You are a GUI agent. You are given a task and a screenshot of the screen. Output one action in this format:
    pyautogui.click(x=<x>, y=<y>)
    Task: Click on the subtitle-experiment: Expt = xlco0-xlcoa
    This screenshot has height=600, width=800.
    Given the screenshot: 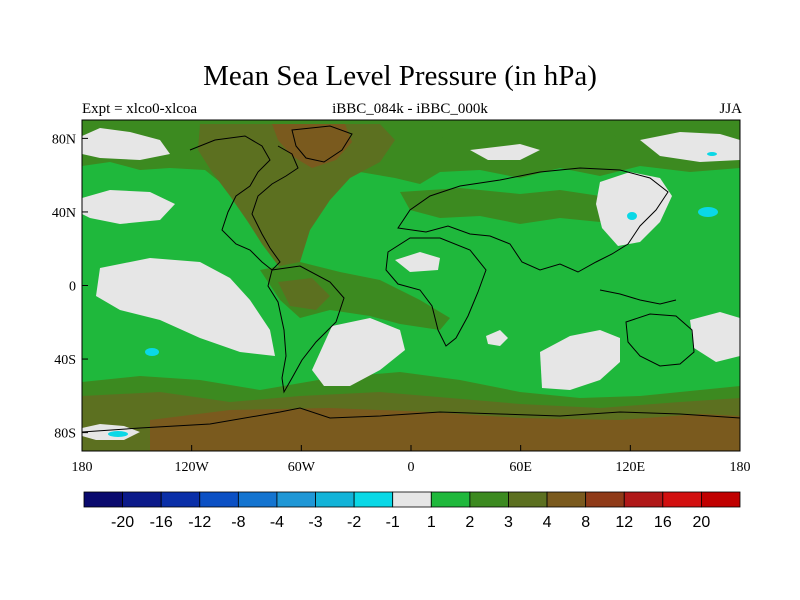 What is the action you would take?
    pyautogui.click(x=140, y=109)
    